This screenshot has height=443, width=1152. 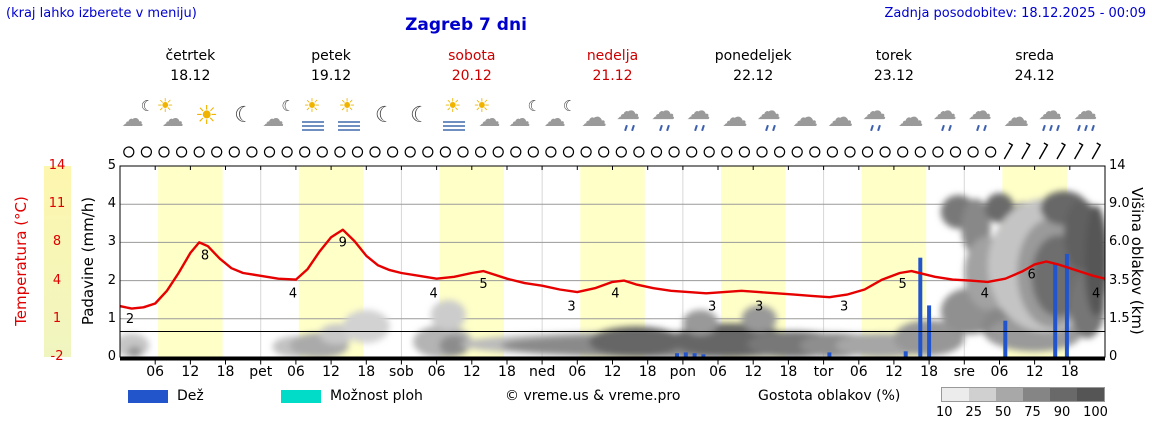 I want to click on x-axis-tick: sre, so click(x=964, y=372).